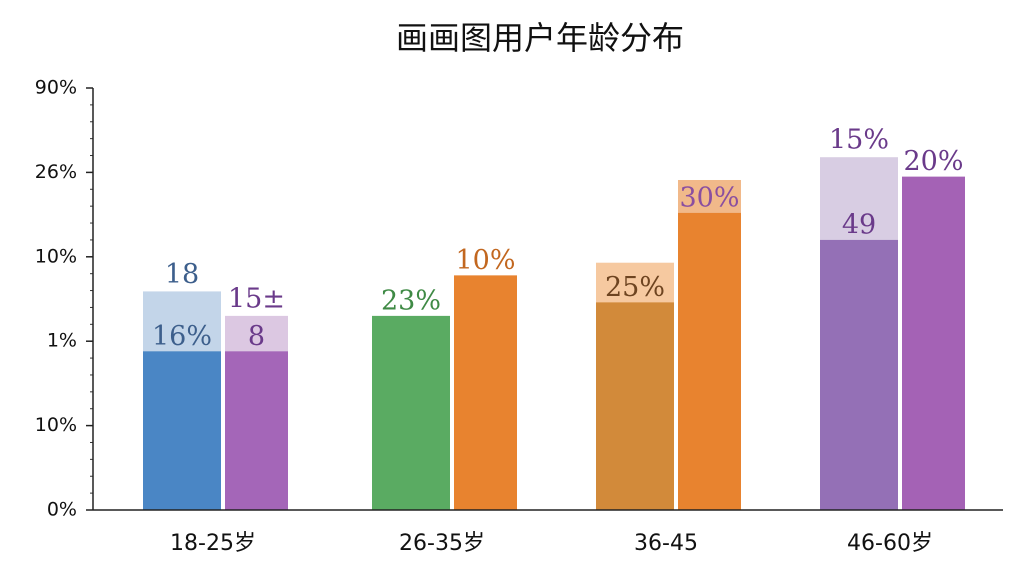 The image size is (1024, 576). Describe the element at coordinates (890, 543) in the screenshot. I see `x-tick-label: 46-60岁` at that location.